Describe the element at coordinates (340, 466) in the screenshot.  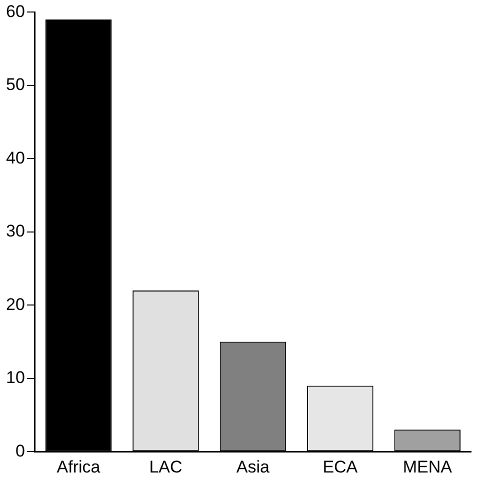
I see `x-tick-label: ECA` at that location.